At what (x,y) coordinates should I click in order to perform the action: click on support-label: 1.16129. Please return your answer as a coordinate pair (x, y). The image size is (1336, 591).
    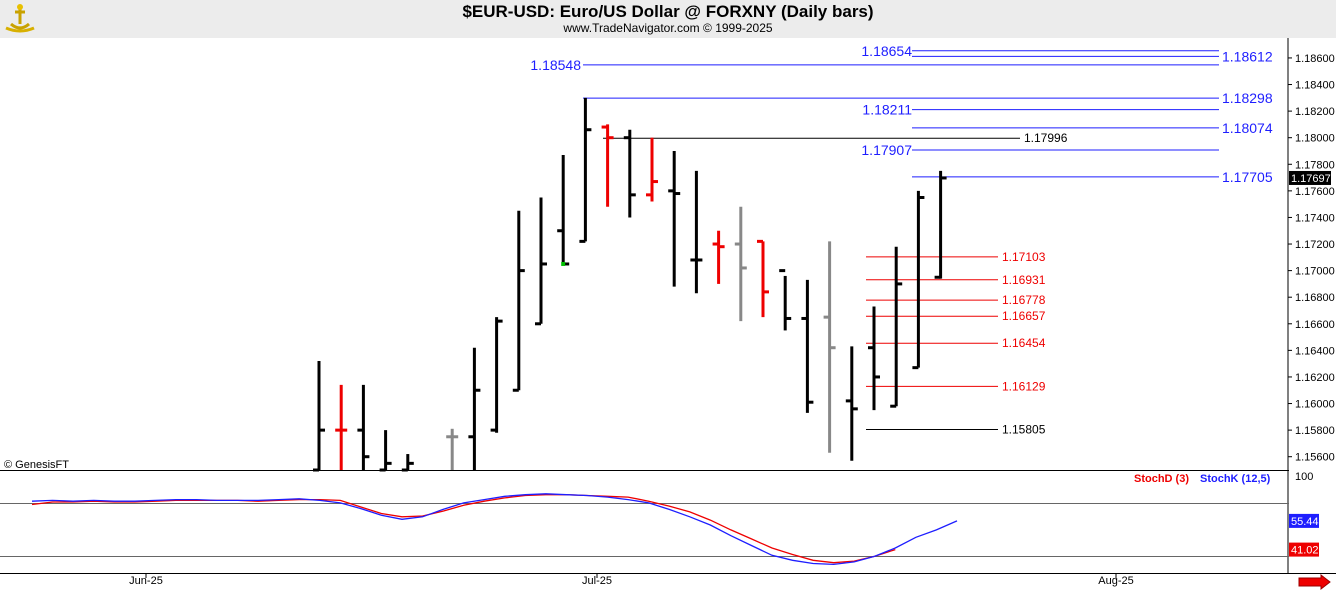
    Looking at the image, I should click on (1024, 386).